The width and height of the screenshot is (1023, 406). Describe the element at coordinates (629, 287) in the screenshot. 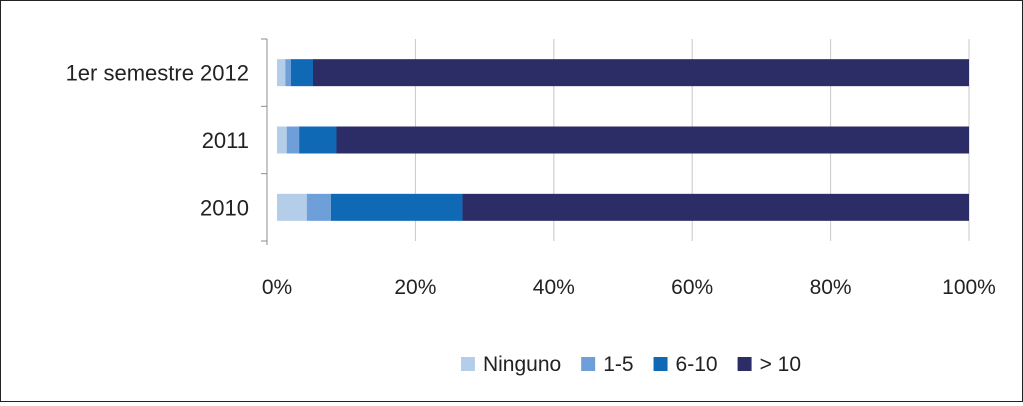

I see `x-tick-labels: 0% 20% 40% 60% 80% 100%` at that location.